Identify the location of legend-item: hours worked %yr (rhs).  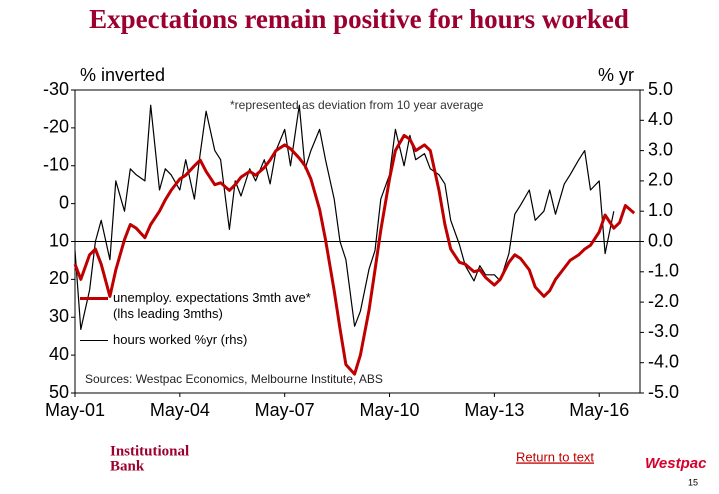
(200, 340).